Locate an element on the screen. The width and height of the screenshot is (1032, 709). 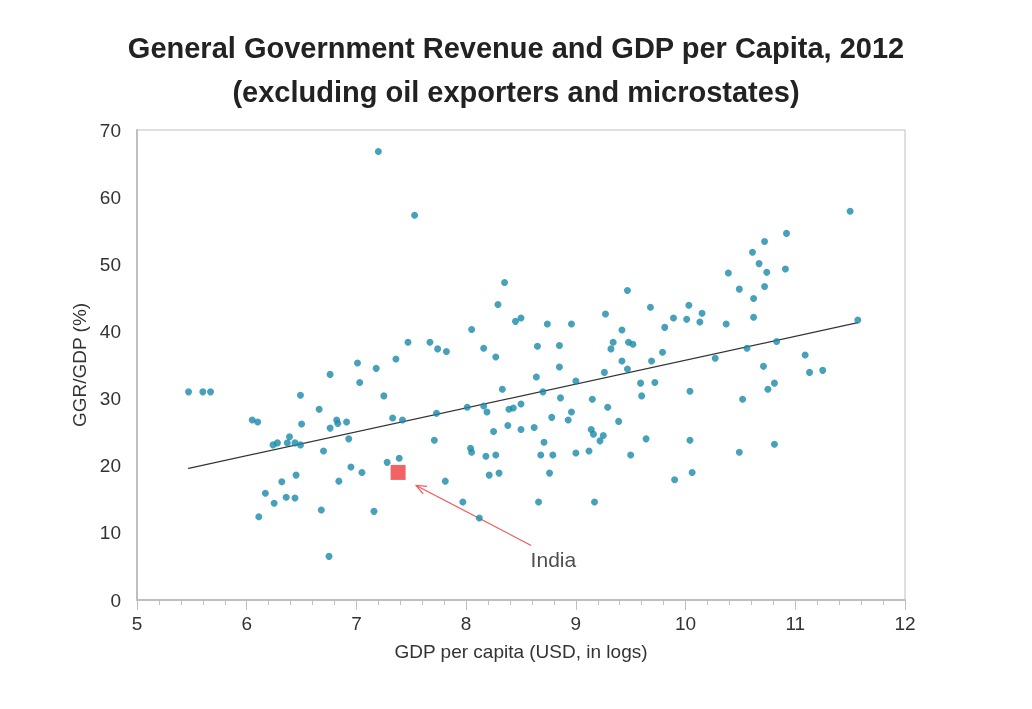
x-axis-title: GDP per capita (USD, in logs) is located at coordinates (521, 651).